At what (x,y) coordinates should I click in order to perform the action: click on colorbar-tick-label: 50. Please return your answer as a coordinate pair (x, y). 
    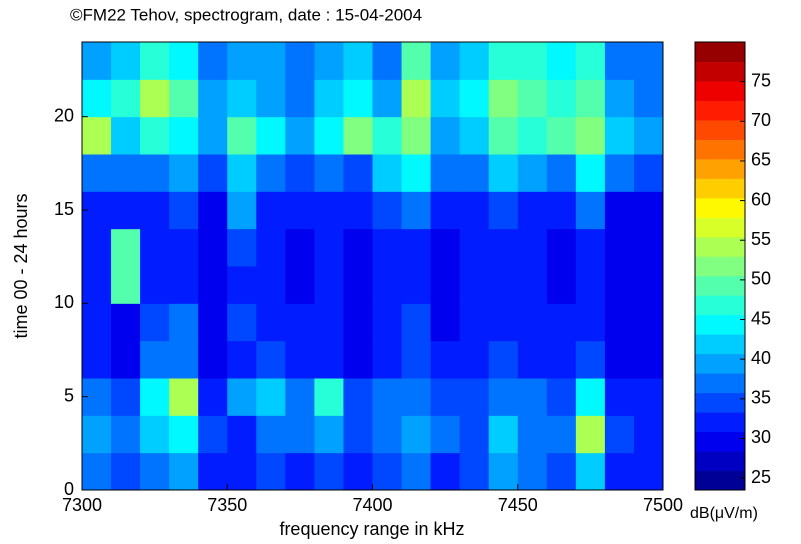
    Looking at the image, I should click on (761, 279).